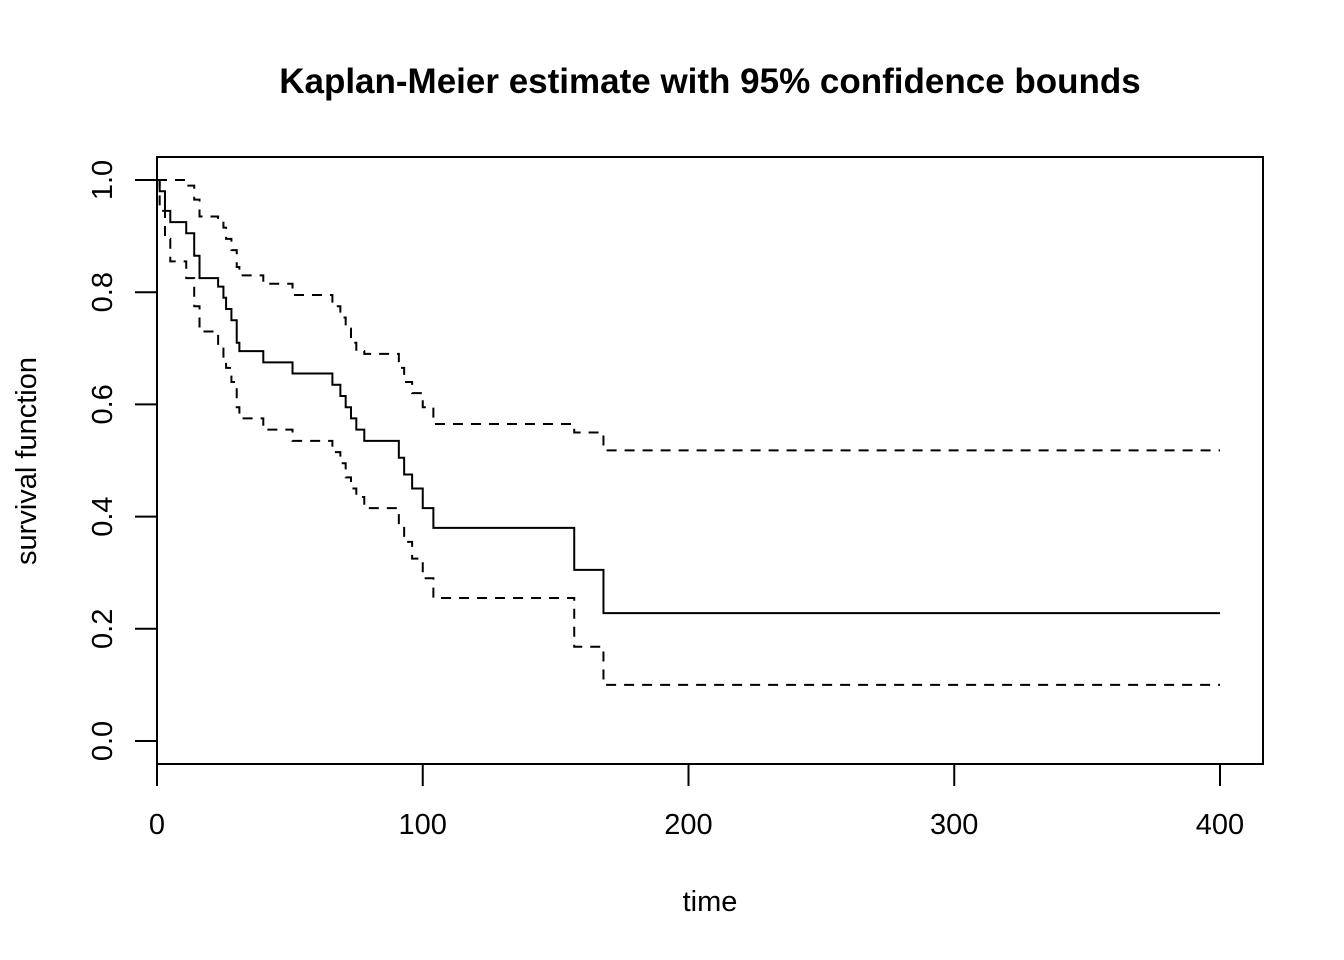  Describe the element at coordinates (688, 825) in the screenshot. I see `x-tick-label: 200` at that location.